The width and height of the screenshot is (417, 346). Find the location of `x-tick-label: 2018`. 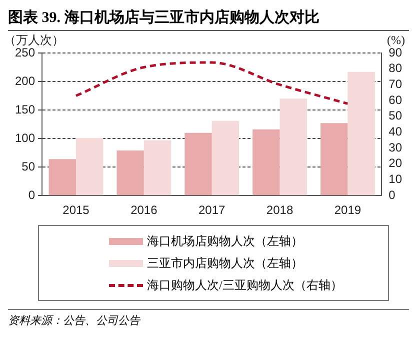

x-tick-label: 2018 is located at coordinates (280, 210).